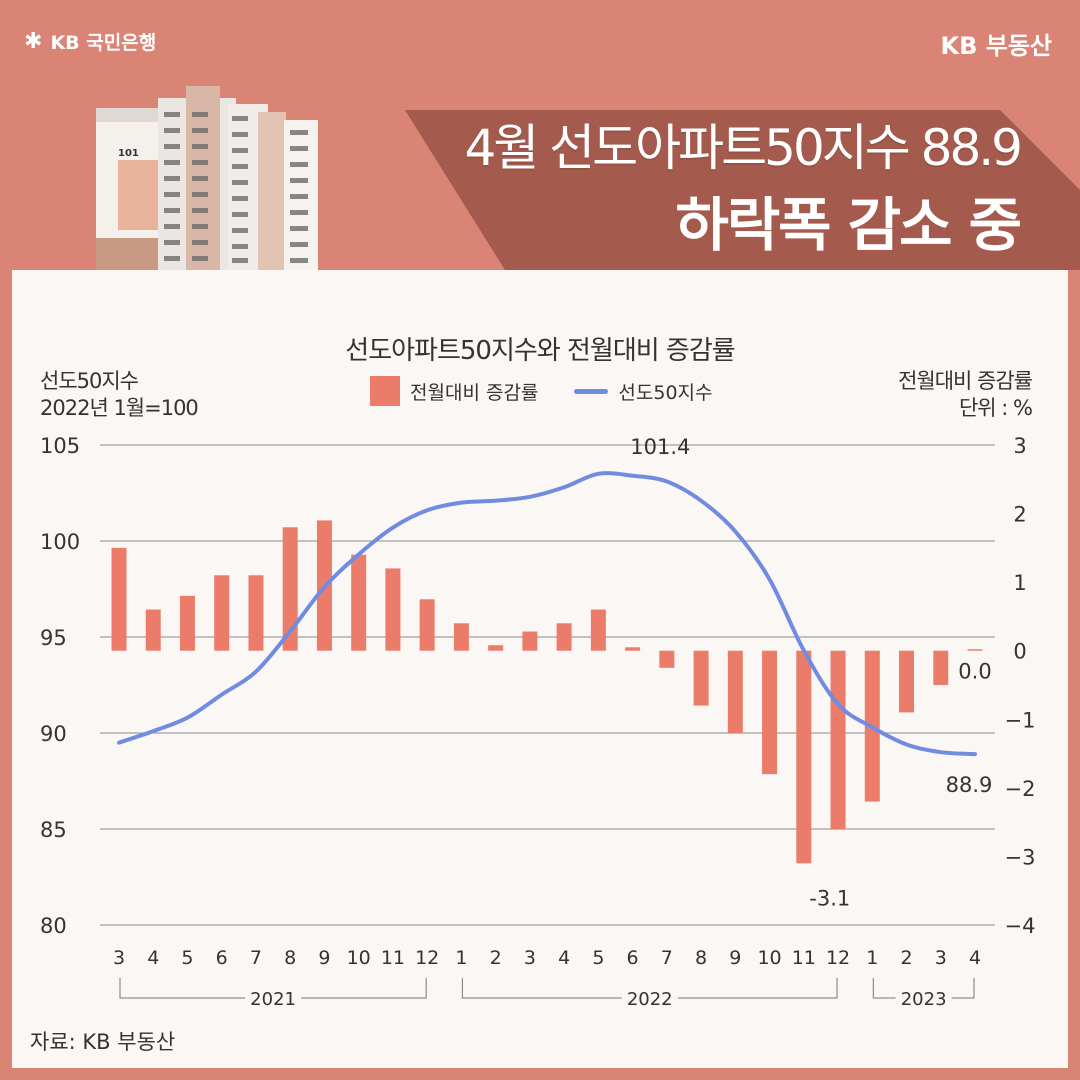 The image size is (1080, 1080). I want to click on data-label: 101.4, so click(660, 447).